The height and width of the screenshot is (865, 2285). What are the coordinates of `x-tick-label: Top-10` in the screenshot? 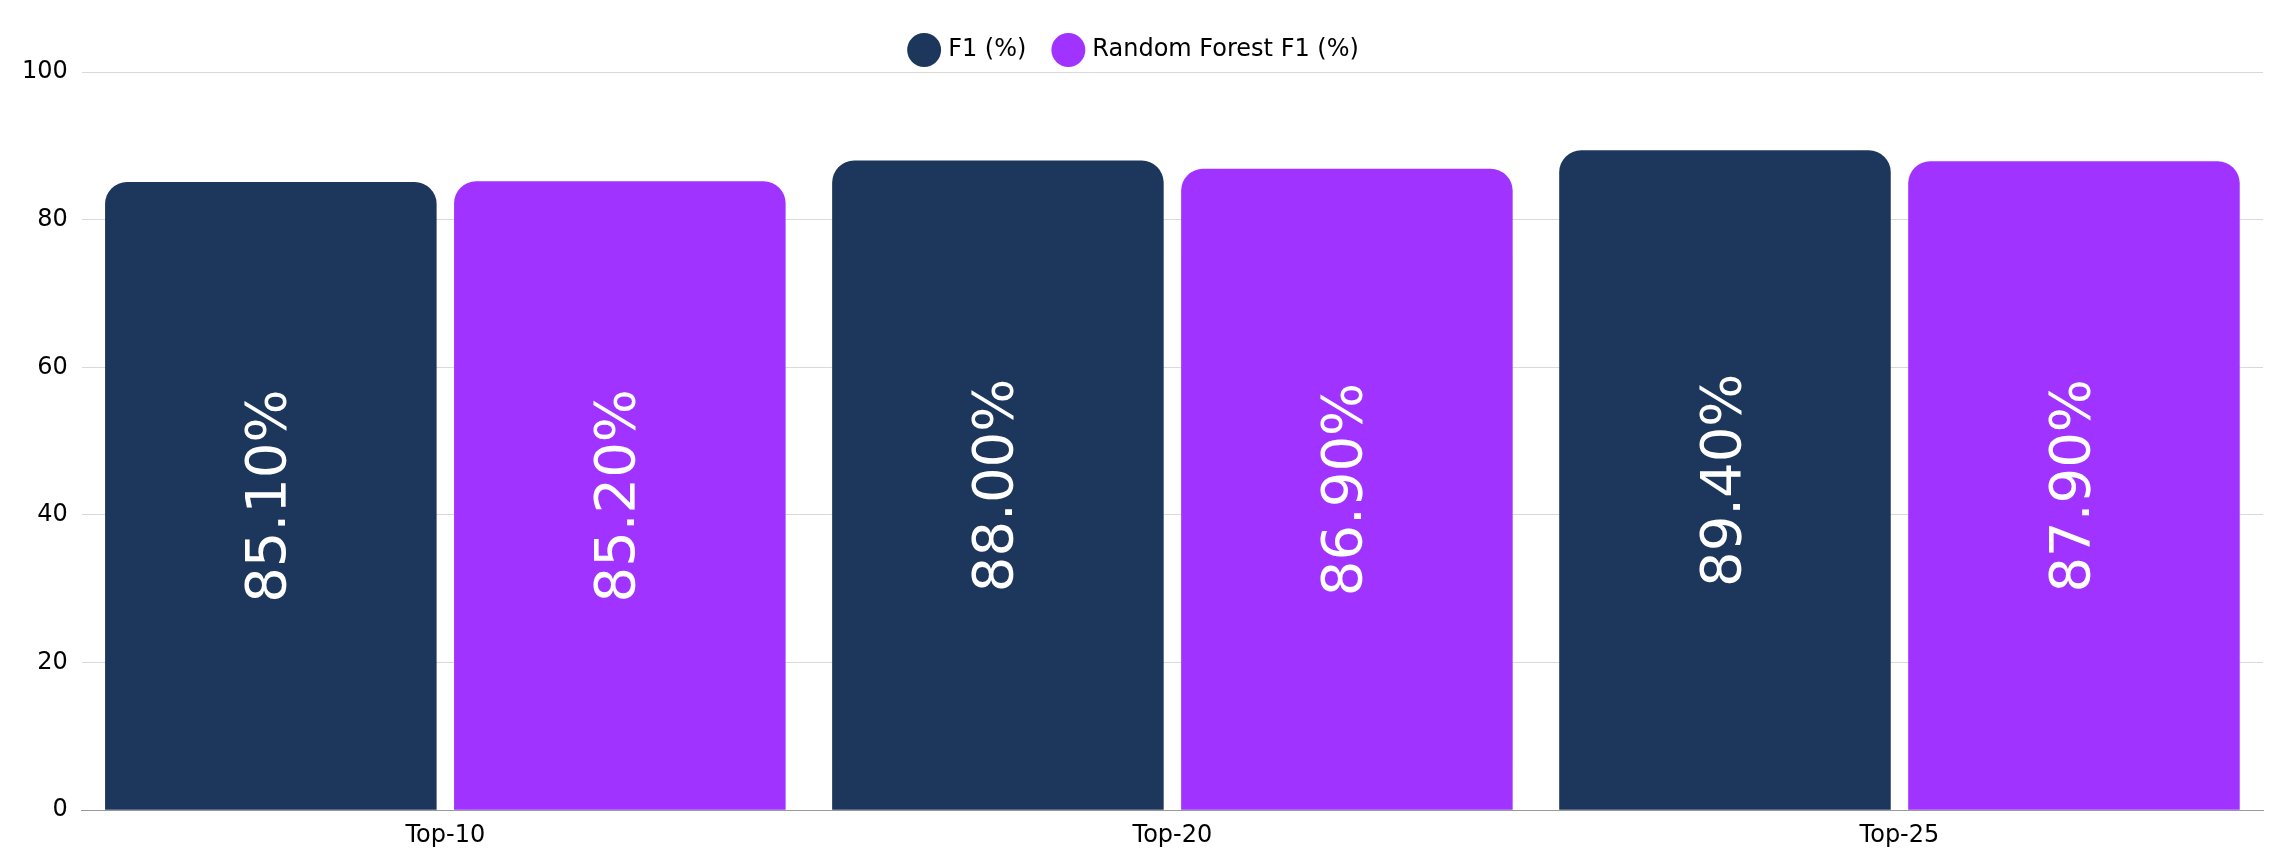 It's located at (445, 833).